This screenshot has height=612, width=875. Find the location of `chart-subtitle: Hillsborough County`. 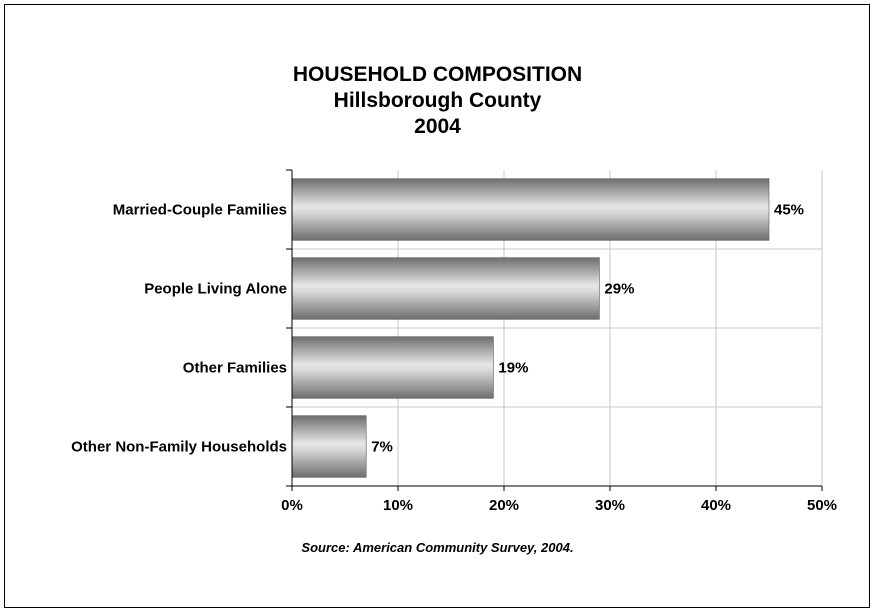

chart-subtitle: Hillsborough County is located at coordinates (437, 100).